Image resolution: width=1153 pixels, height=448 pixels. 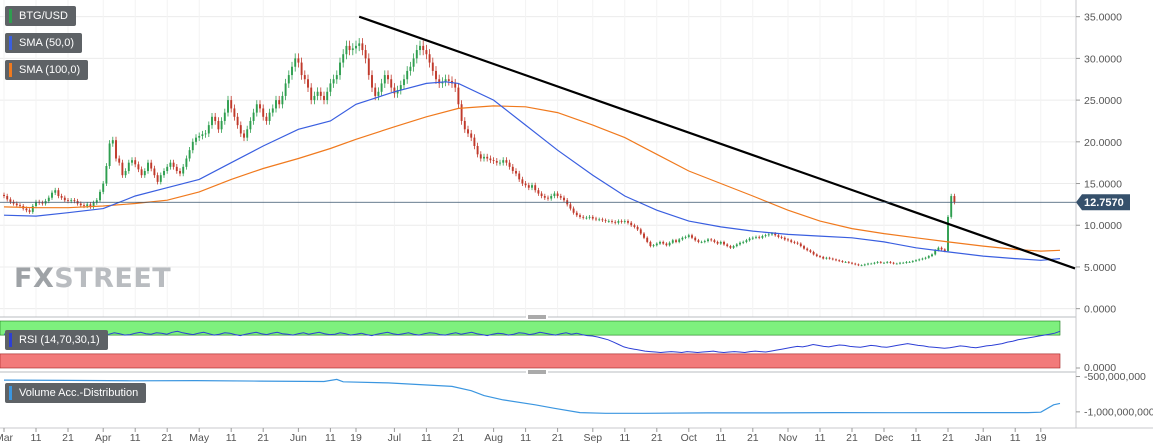 I want to click on rsi-panel-resize-handle, so click(x=537, y=372).